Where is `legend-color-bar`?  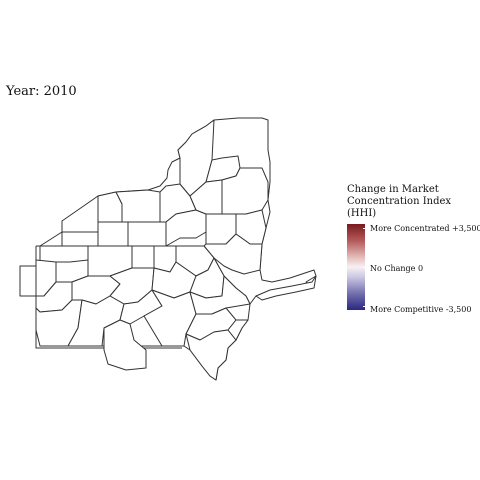
legend-color-bar is located at coordinates (356, 267).